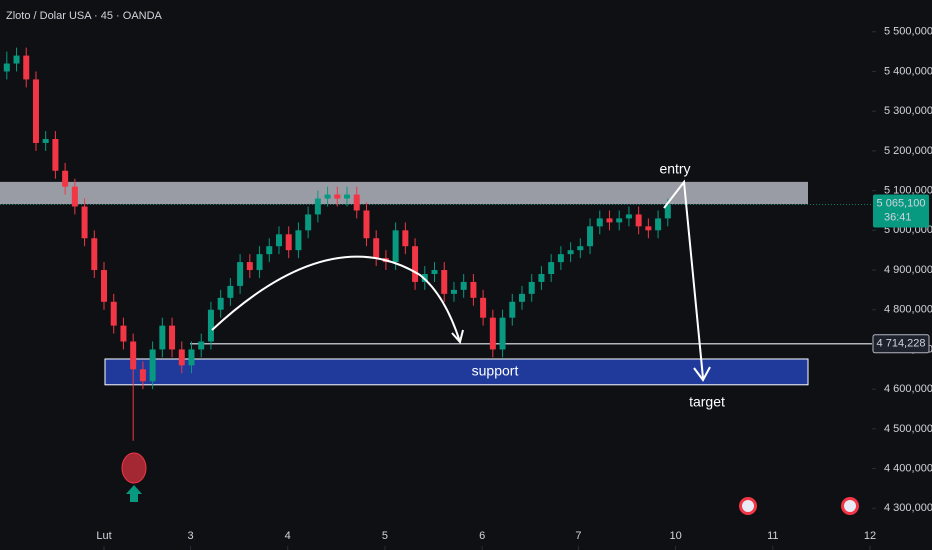 This screenshot has height=550, width=932. I want to click on y-tick-label: 4 500,000, so click(908, 429).